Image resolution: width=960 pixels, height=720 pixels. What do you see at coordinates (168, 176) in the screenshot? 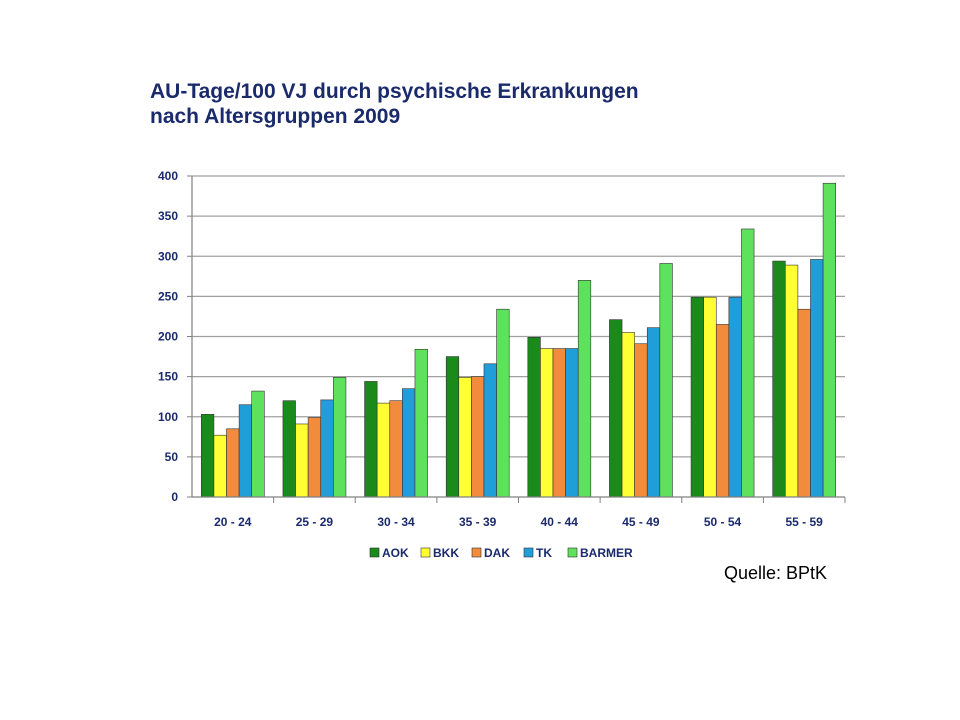
I see `y-tick-label: 400` at bounding box center [168, 176].